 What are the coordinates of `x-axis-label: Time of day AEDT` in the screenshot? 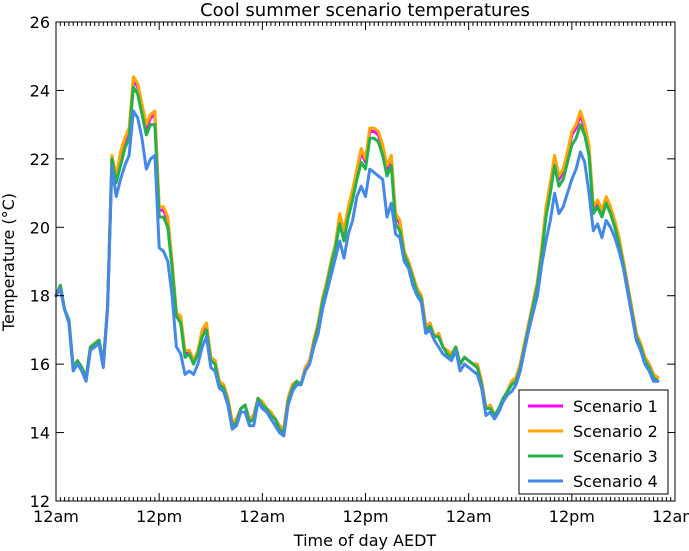 It's located at (365, 540).